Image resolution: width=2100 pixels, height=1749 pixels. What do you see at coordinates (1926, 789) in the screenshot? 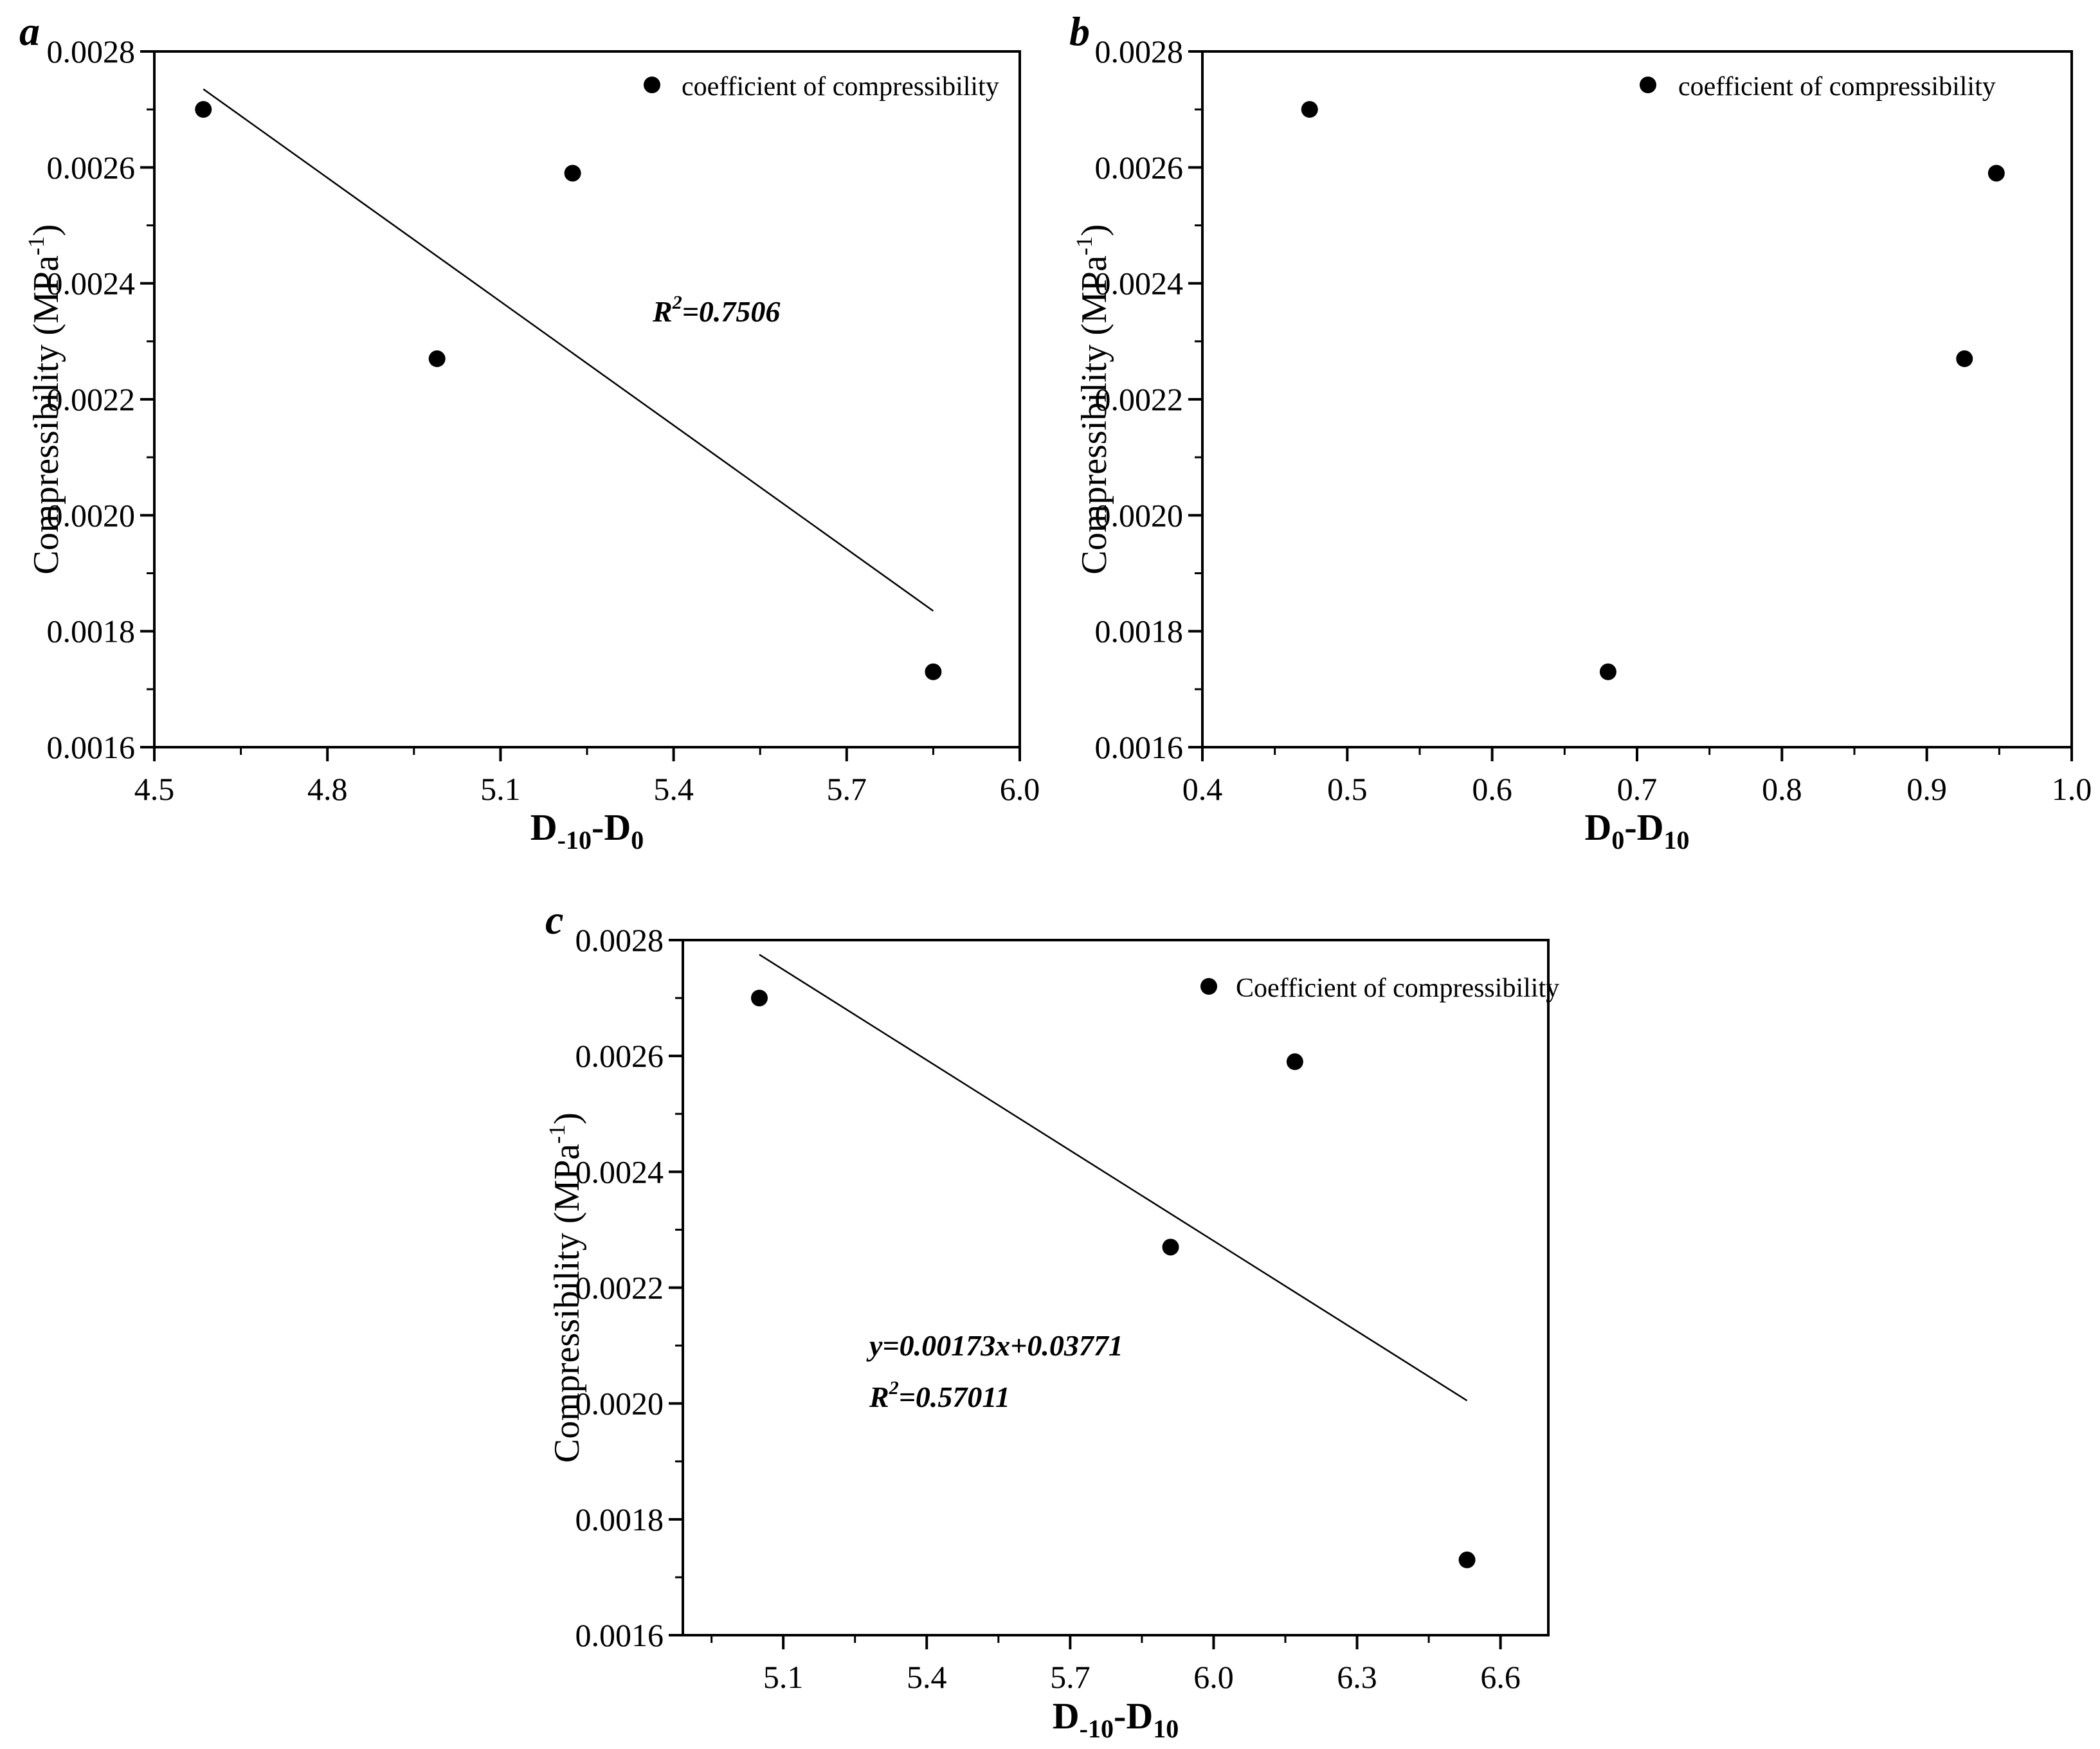
I see `x-tick-label: 0.9` at bounding box center [1926, 789].